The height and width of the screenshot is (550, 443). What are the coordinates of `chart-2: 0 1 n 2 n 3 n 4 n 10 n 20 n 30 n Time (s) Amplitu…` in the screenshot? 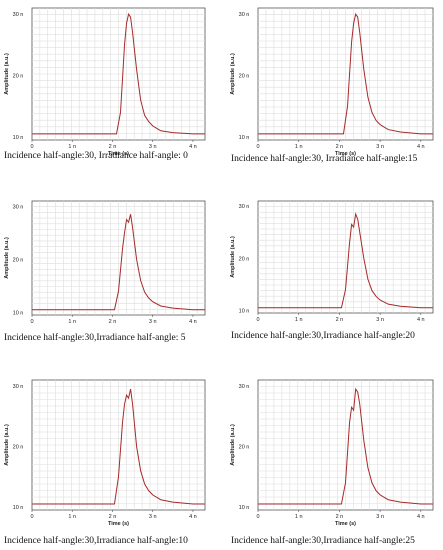 It's located at (332, 82).